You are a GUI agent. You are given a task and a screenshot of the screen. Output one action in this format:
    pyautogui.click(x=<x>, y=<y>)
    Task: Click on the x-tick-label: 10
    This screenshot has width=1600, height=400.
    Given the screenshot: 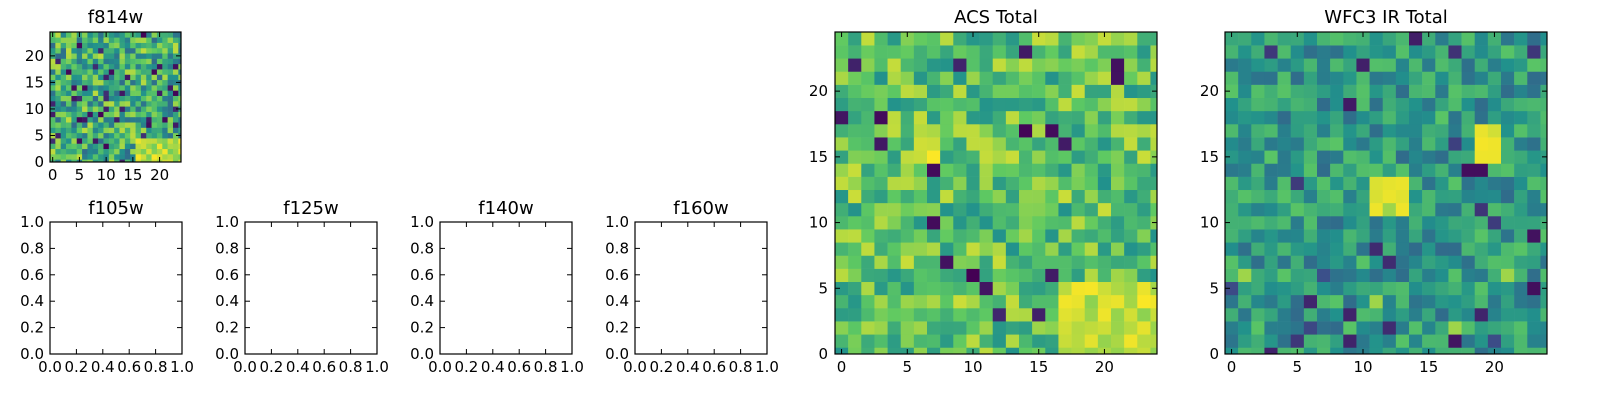 What is the action you would take?
    pyautogui.click(x=972, y=367)
    